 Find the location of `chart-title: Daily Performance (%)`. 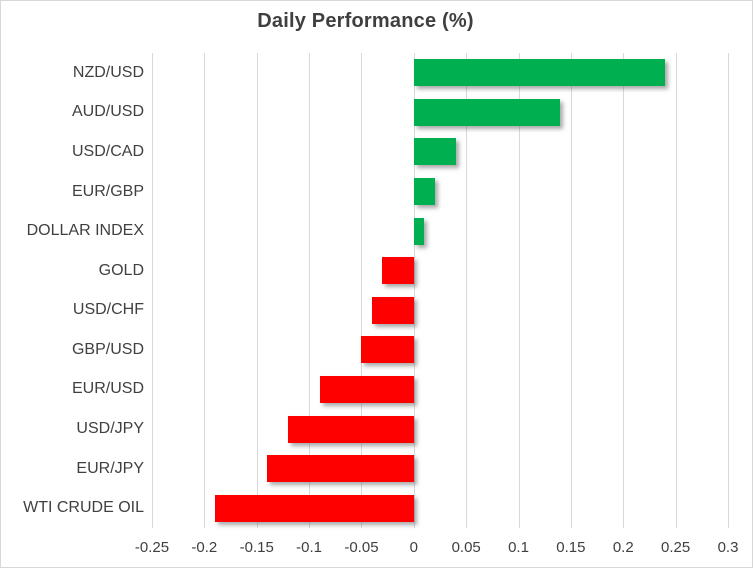

chart-title: Daily Performance (%) is located at coordinates (365, 21).